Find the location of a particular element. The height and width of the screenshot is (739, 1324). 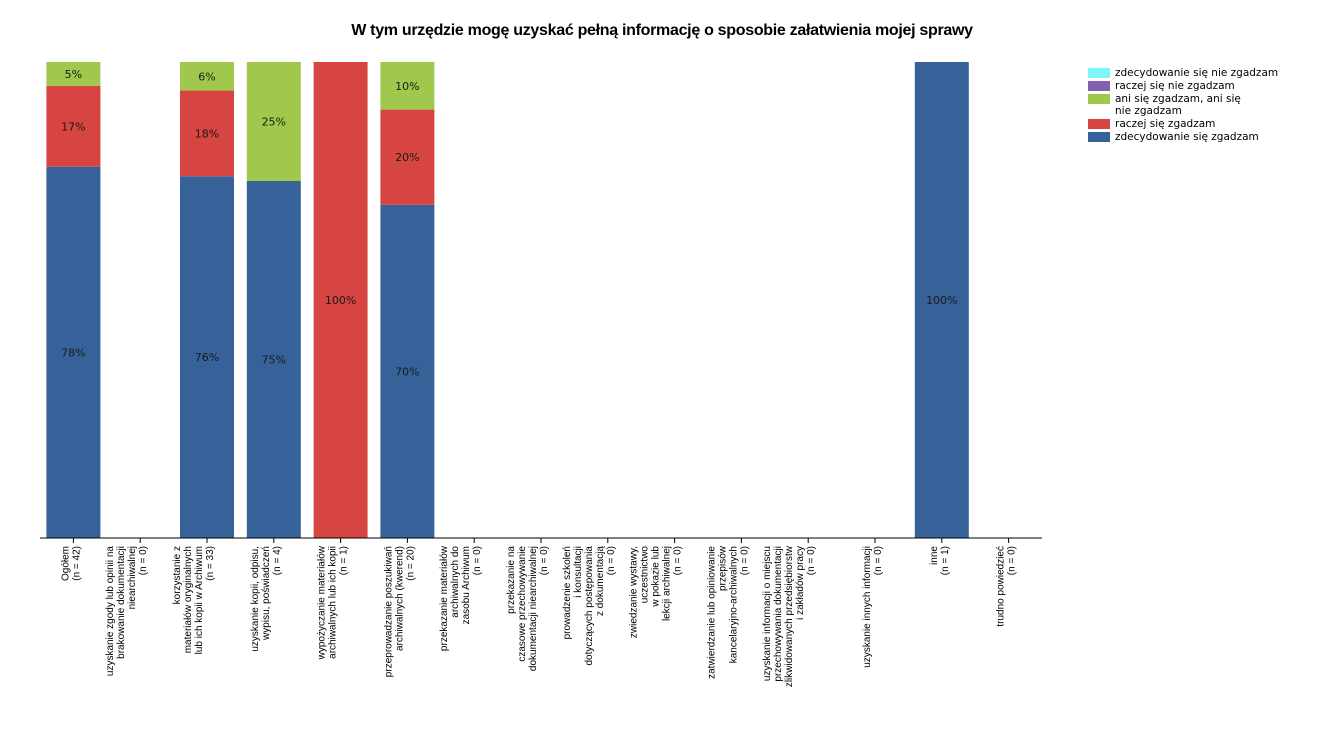

x-axis-tick-label-line: archiwalnych (kwerend) is located at coordinates (399, 598).